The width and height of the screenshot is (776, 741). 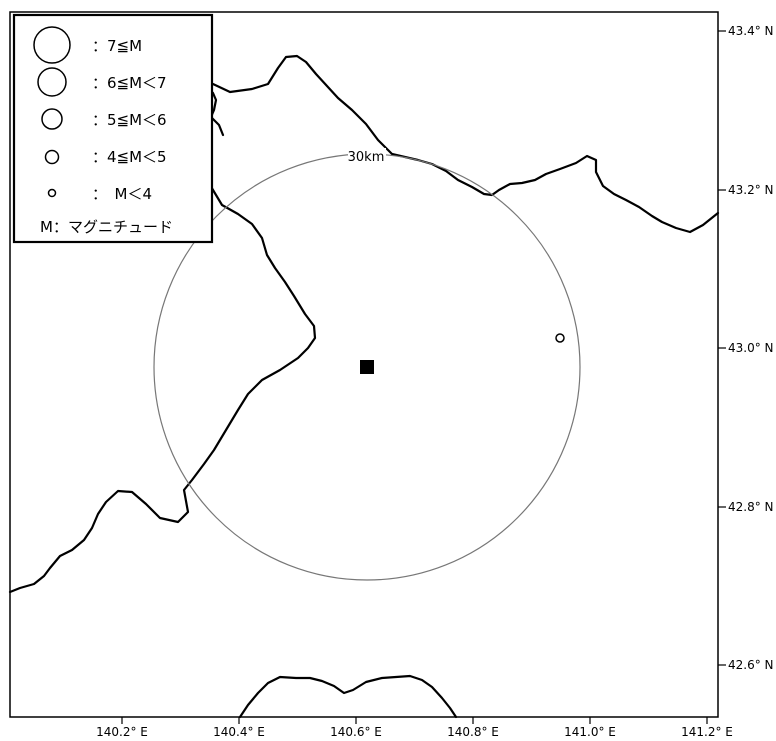 What do you see at coordinates (52, 82) in the screenshot?
I see `legend-symbol-m6` at bounding box center [52, 82].